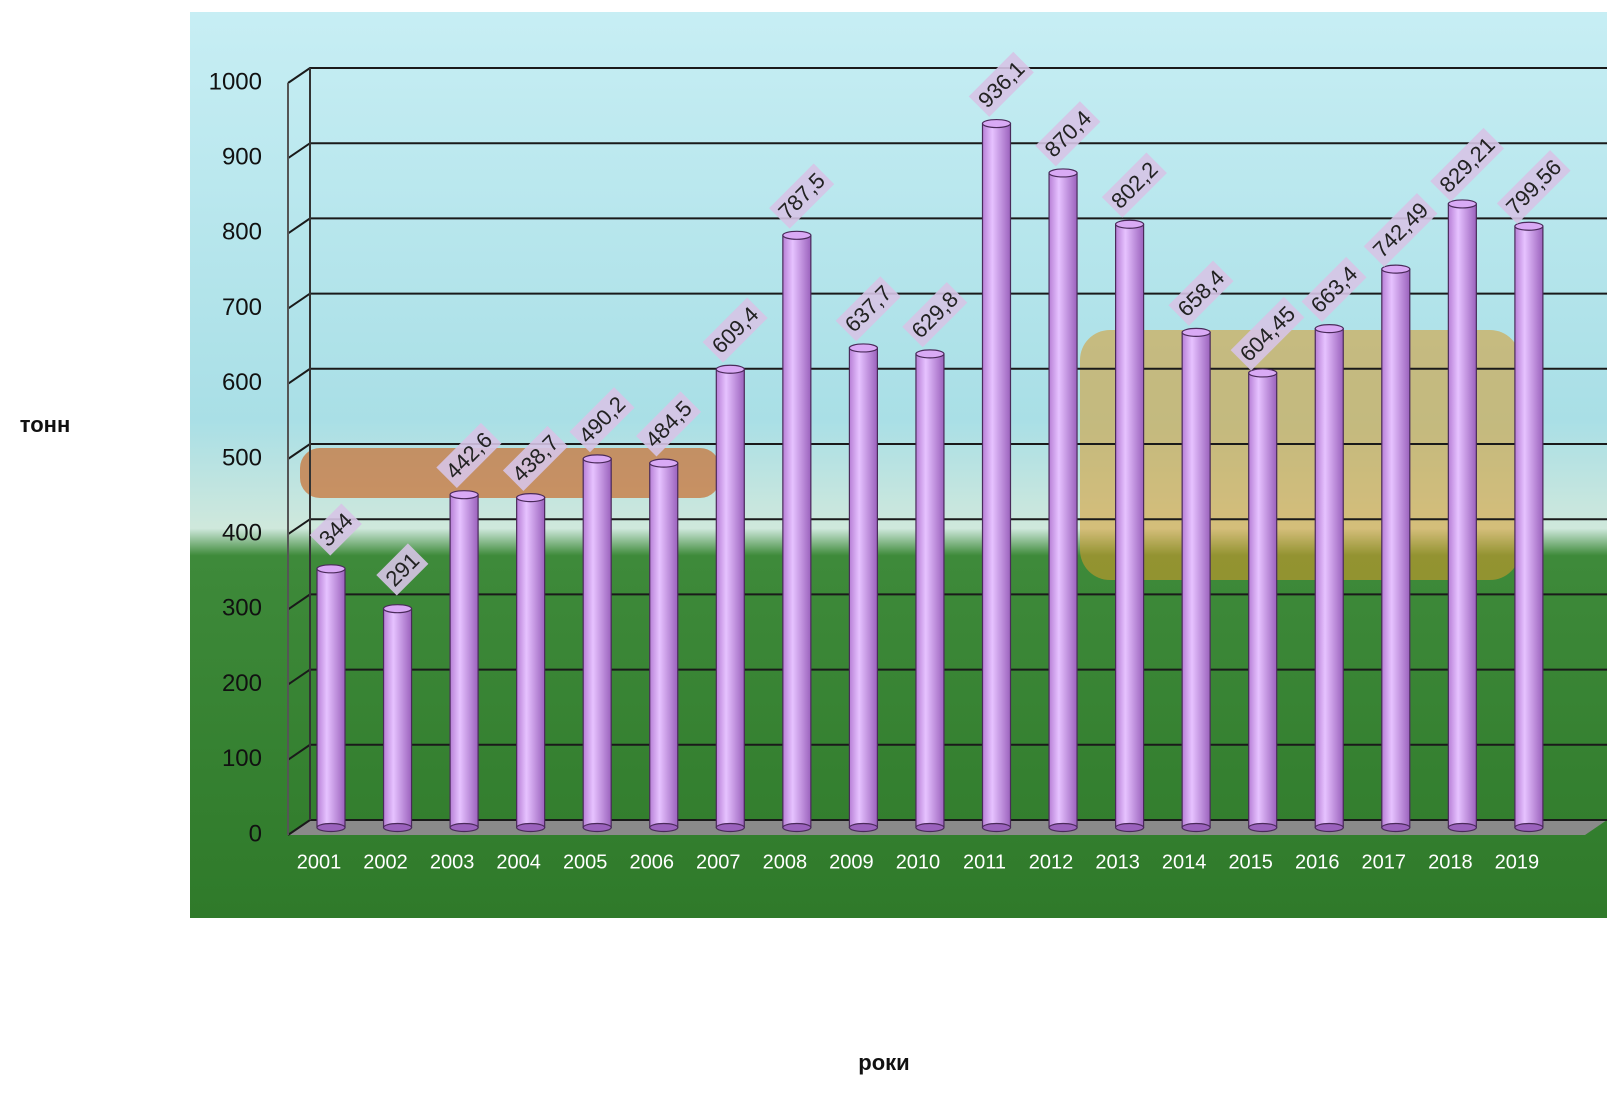 This screenshot has width=1607, height=1104. Describe the element at coordinates (45, 424) in the screenshot. I see `y-axis-title: тонн` at that location.